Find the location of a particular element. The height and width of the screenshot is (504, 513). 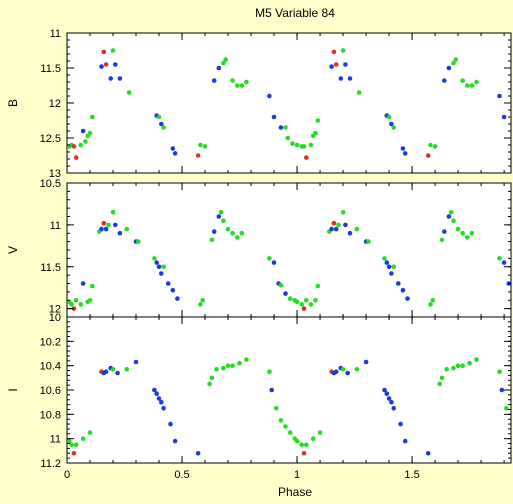

y-tick-label: 11.5 is located at coordinates (50, 268).